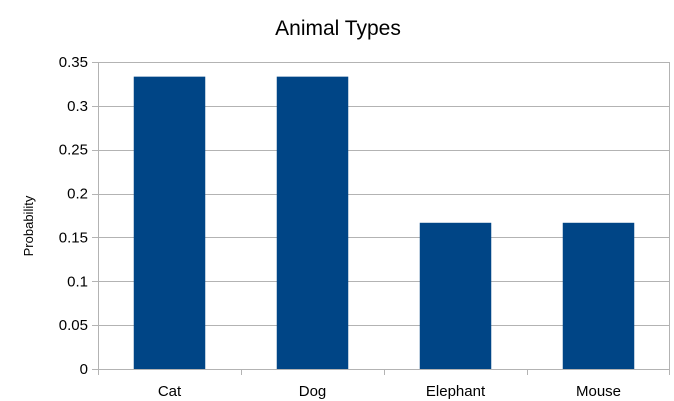 This screenshot has width=674, height=401. Describe the element at coordinates (312, 222) in the screenshot. I see `bar-dog` at that location.